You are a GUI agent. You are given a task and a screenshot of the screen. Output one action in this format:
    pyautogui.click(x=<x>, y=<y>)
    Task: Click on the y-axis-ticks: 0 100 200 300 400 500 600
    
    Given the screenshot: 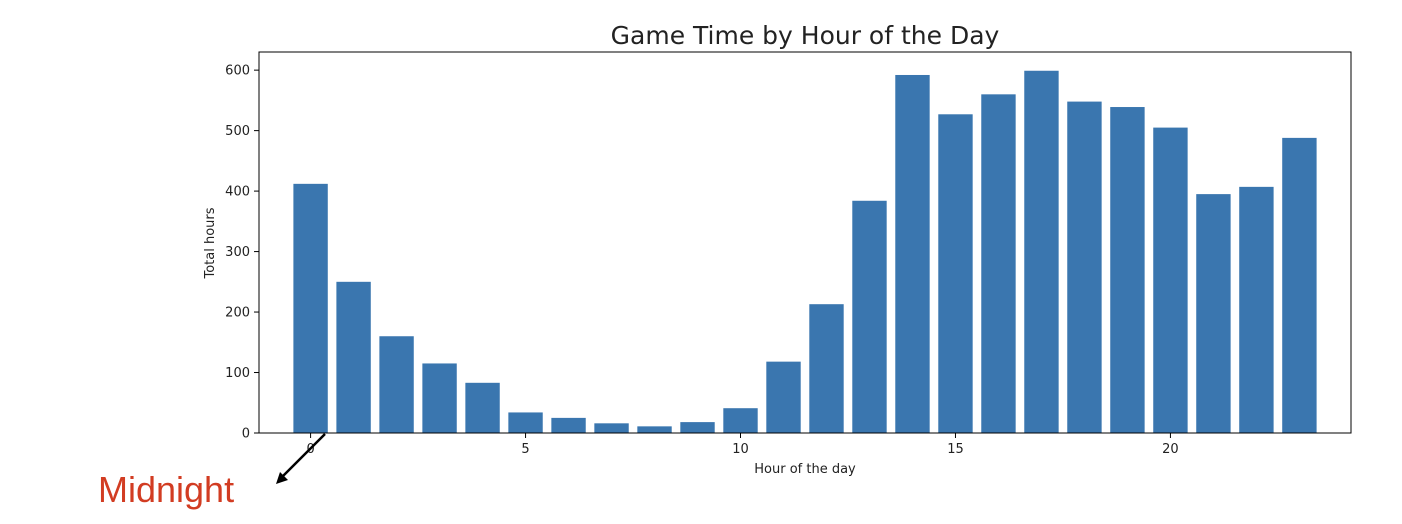 What is the action you would take?
    pyautogui.click(x=242, y=253)
    